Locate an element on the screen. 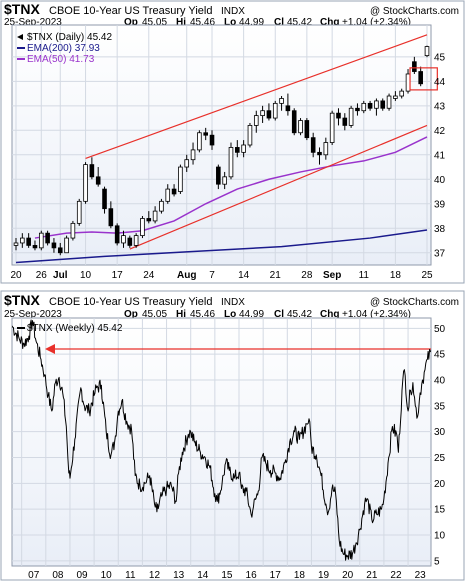 Image resolution: width=465 pixels, height=586 pixels. weekly-legend: $TNX (Weekly) 45.42 is located at coordinates (70, 328).